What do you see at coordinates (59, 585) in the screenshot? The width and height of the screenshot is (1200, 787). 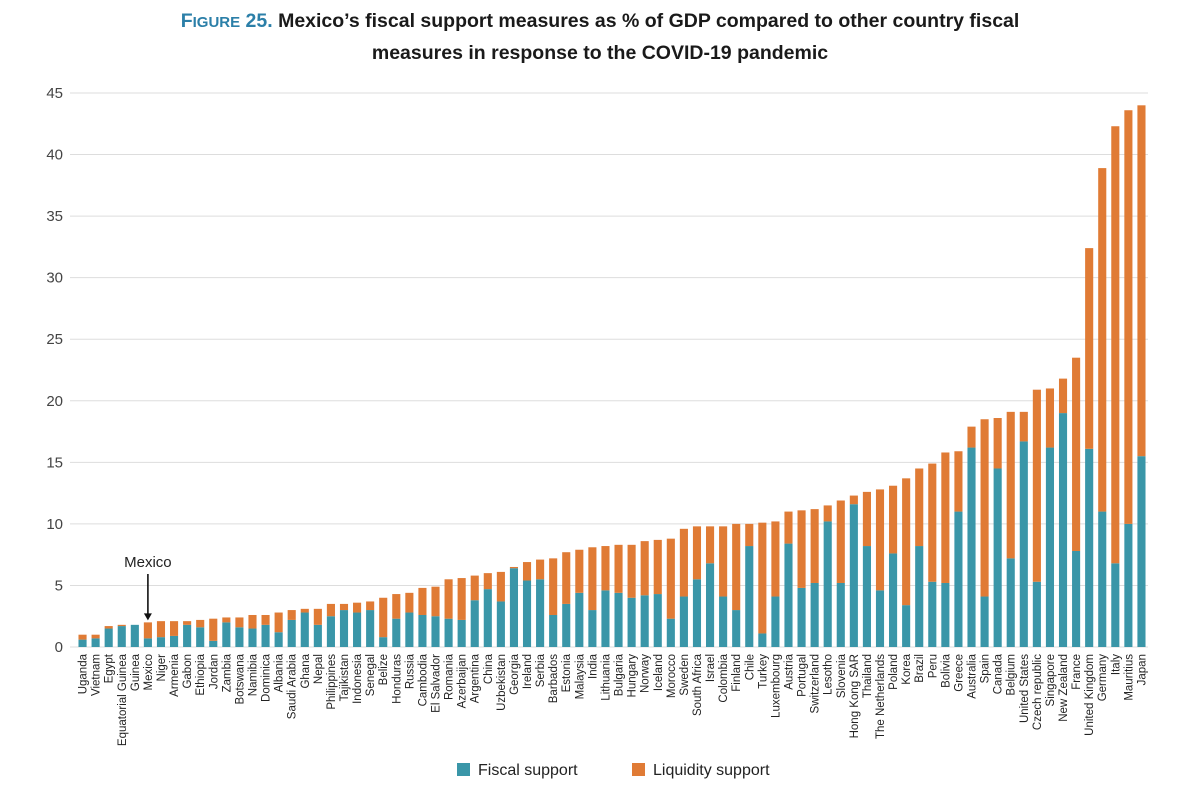 I see `y-tick-label: 5` at bounding box center [59, 585].